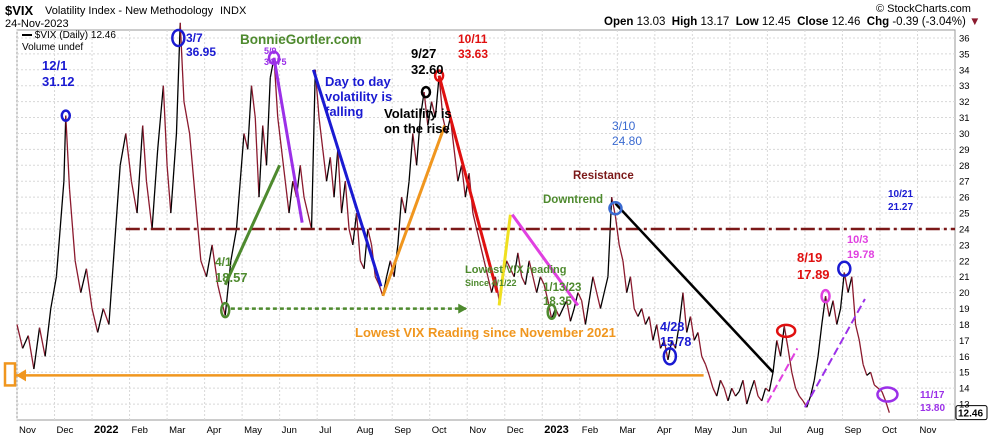 This screenshot has height=443, width=990. What do you see at coordinates (971, 413) in the screenshot?
I see `last-price-tag-box` at bounding box center [971, 413].